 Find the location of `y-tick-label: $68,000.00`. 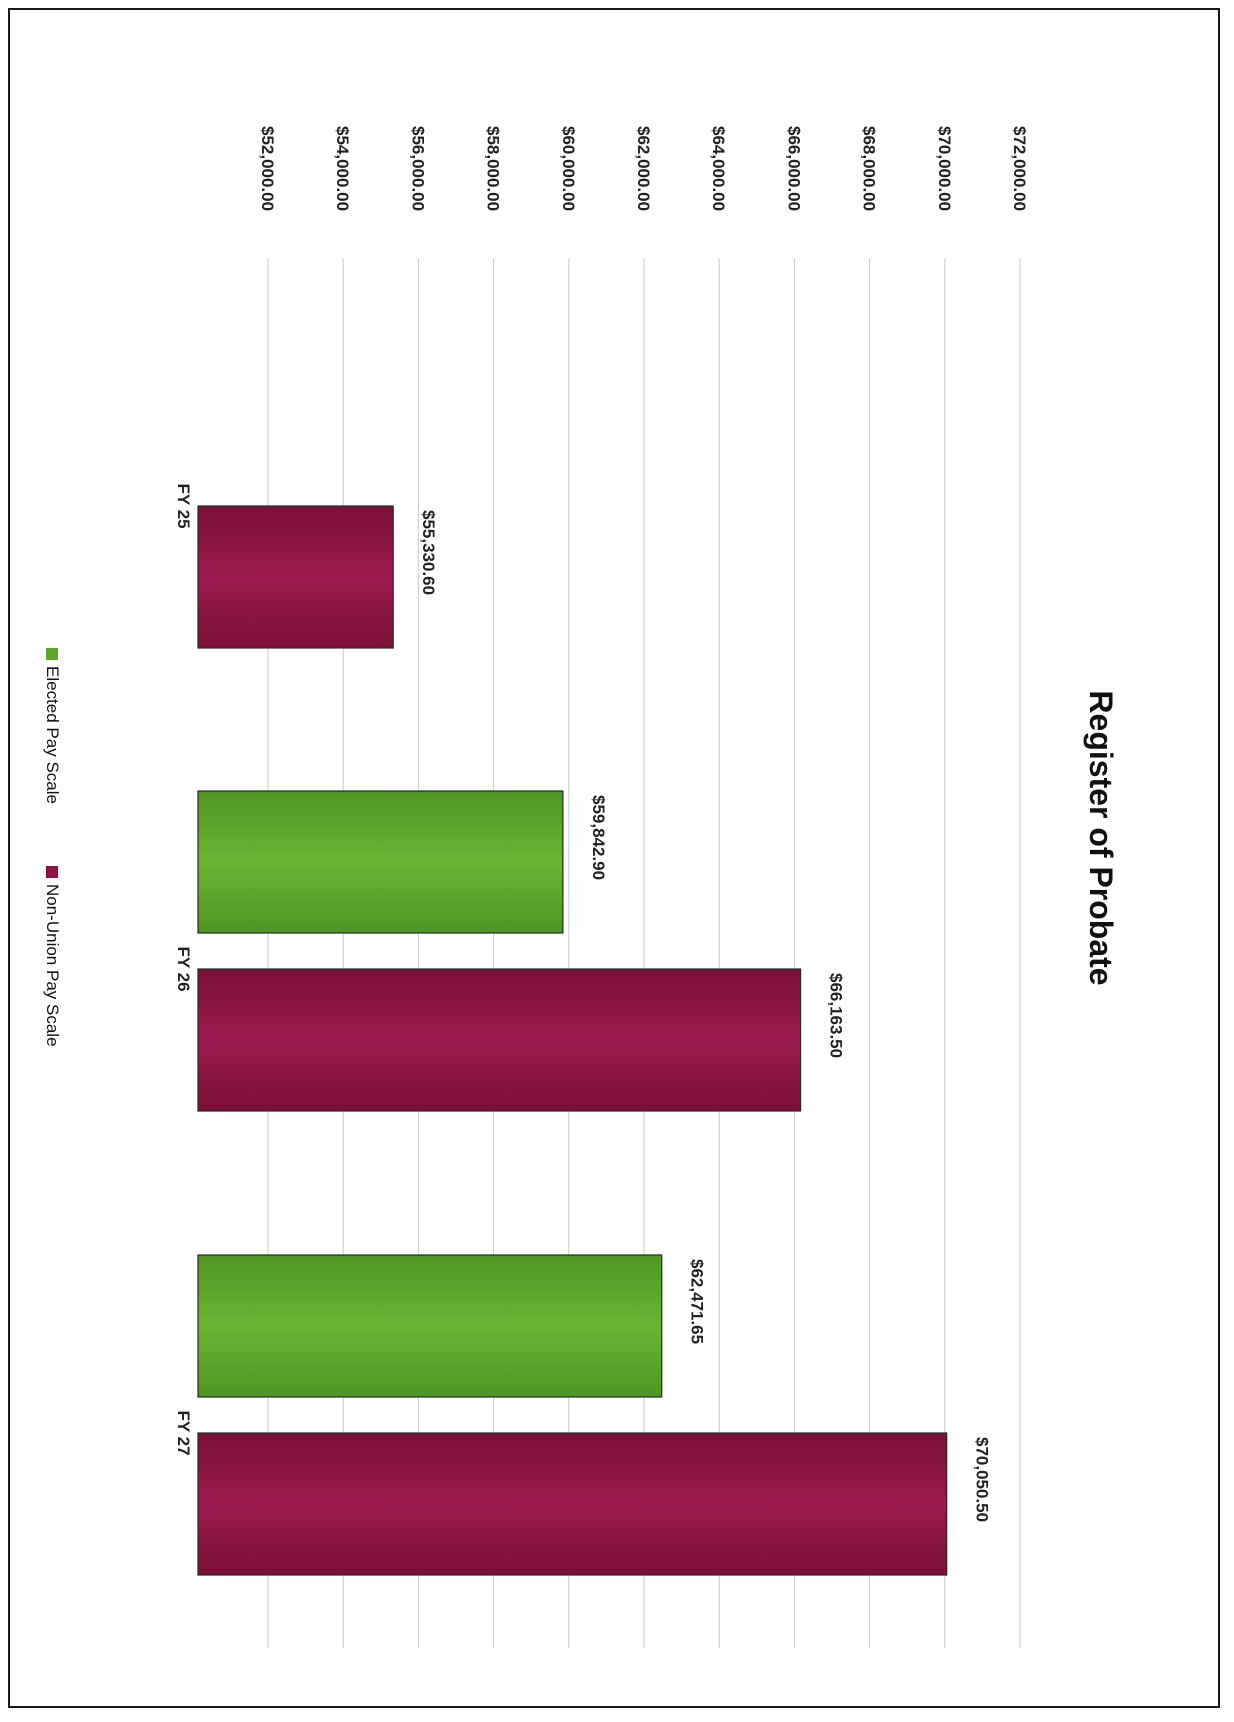

y-tick-label: $68,000.00 is located at coordinates (869, 168).